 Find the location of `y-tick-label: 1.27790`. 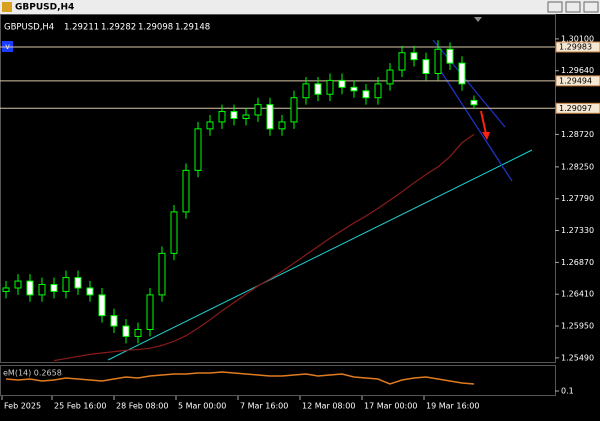

y-tick-label: 1.27790 is located at coordinates (577, 198).